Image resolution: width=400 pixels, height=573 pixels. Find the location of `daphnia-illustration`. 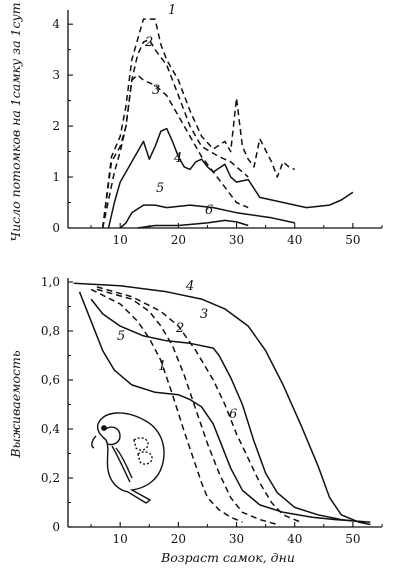

daphnia-illustration is located at coordinates (128, 458).